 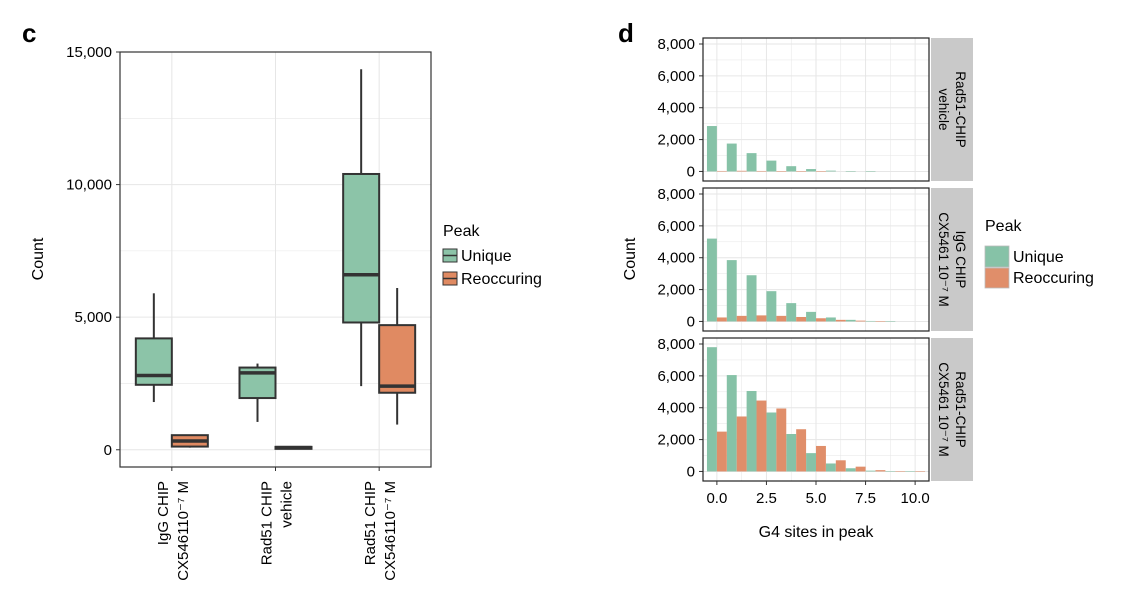 What do you see at coordinates (89, 52) in the screenshot?
I see `panel-c-y-tick-label: 15,000` at bounding box center [89, 52].